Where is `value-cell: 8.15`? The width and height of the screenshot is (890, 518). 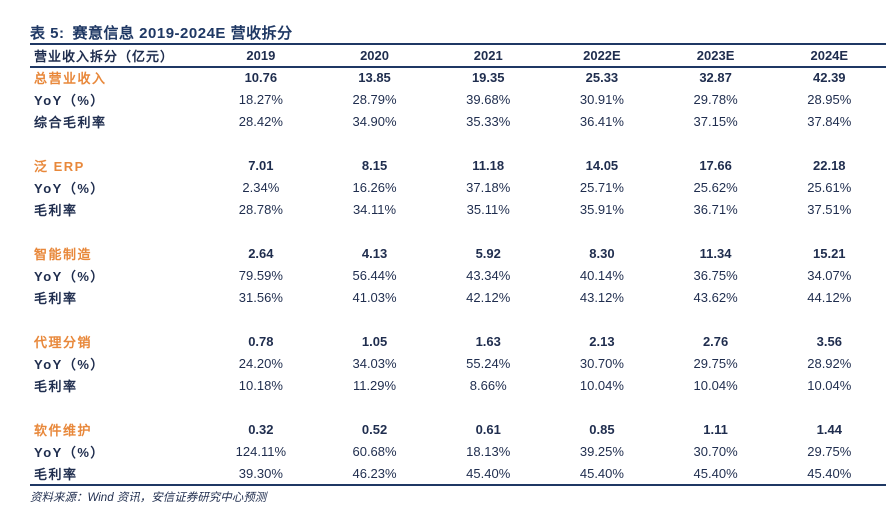
value-cell: 8.15 is located at coordinates (374, 165).